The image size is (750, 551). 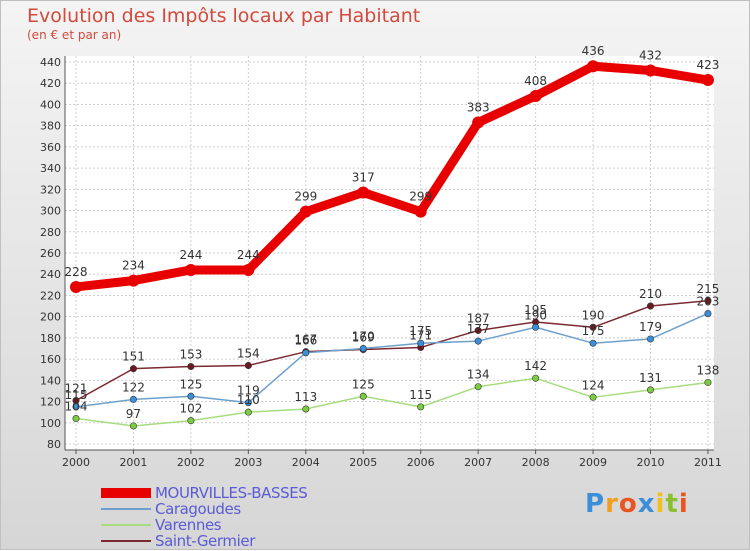 I want to click on x-tick-label: 2005, so click(x=363, y=462).